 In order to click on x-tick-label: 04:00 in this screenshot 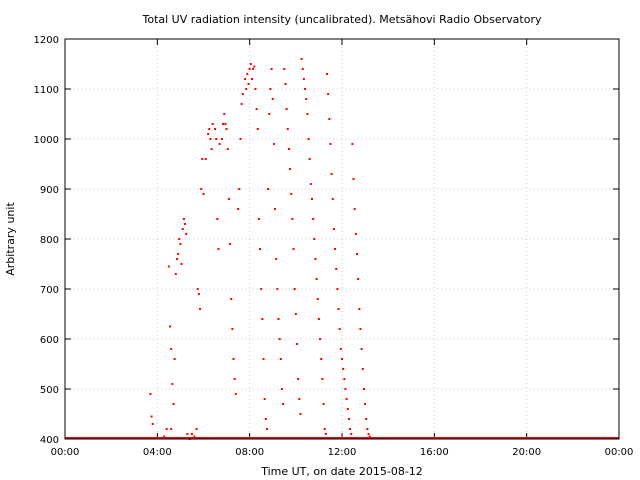, I will do `click(157, 452)`.